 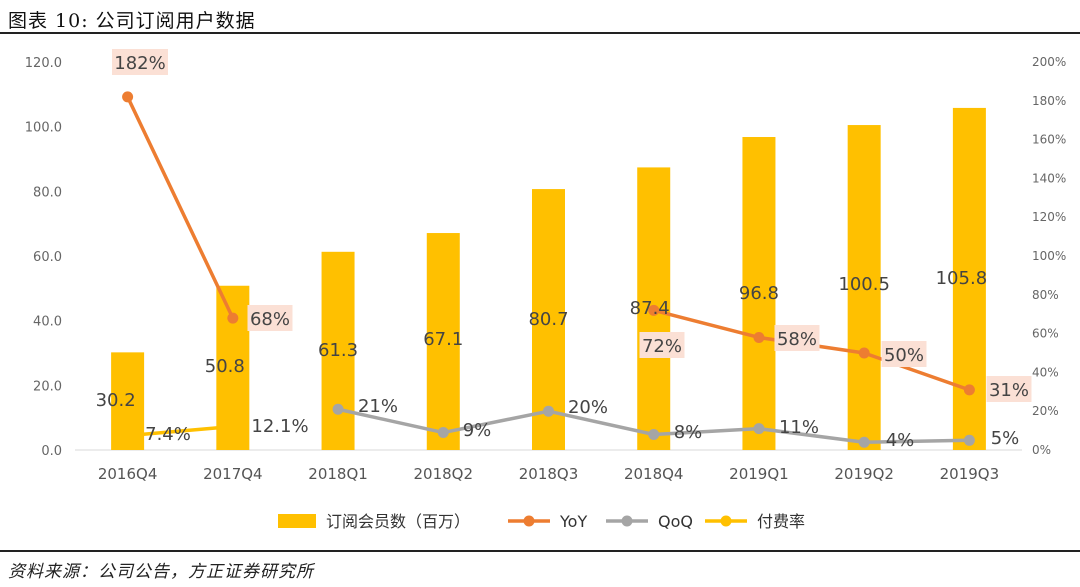 I want to click on yoy-value-label: 31%, so click(x=1009, y=390).